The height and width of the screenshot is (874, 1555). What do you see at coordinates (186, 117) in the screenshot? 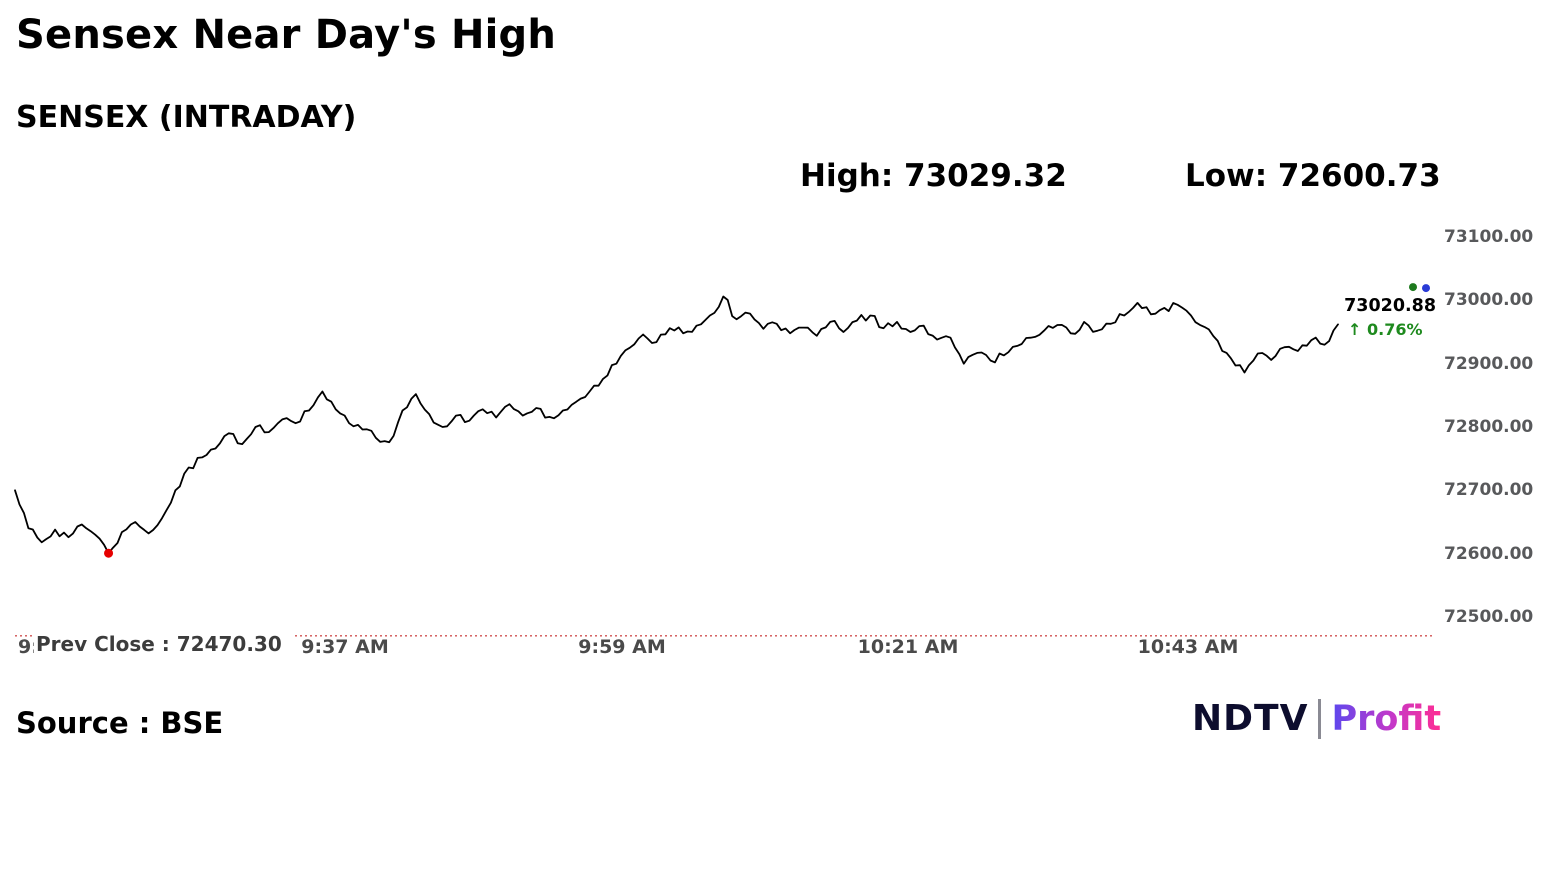
I see `chart-subtitle: SENSEX (INTRADAY)` at bounding box center [186, 117].